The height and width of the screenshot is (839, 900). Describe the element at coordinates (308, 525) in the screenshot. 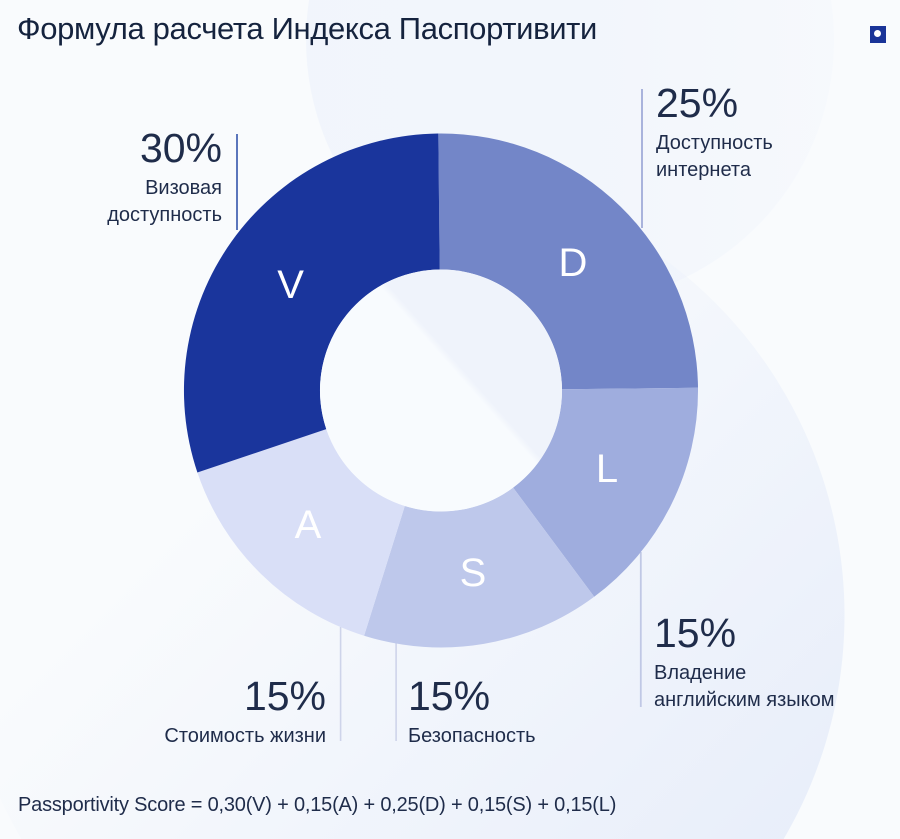

I see `svg-text: A` at that location.